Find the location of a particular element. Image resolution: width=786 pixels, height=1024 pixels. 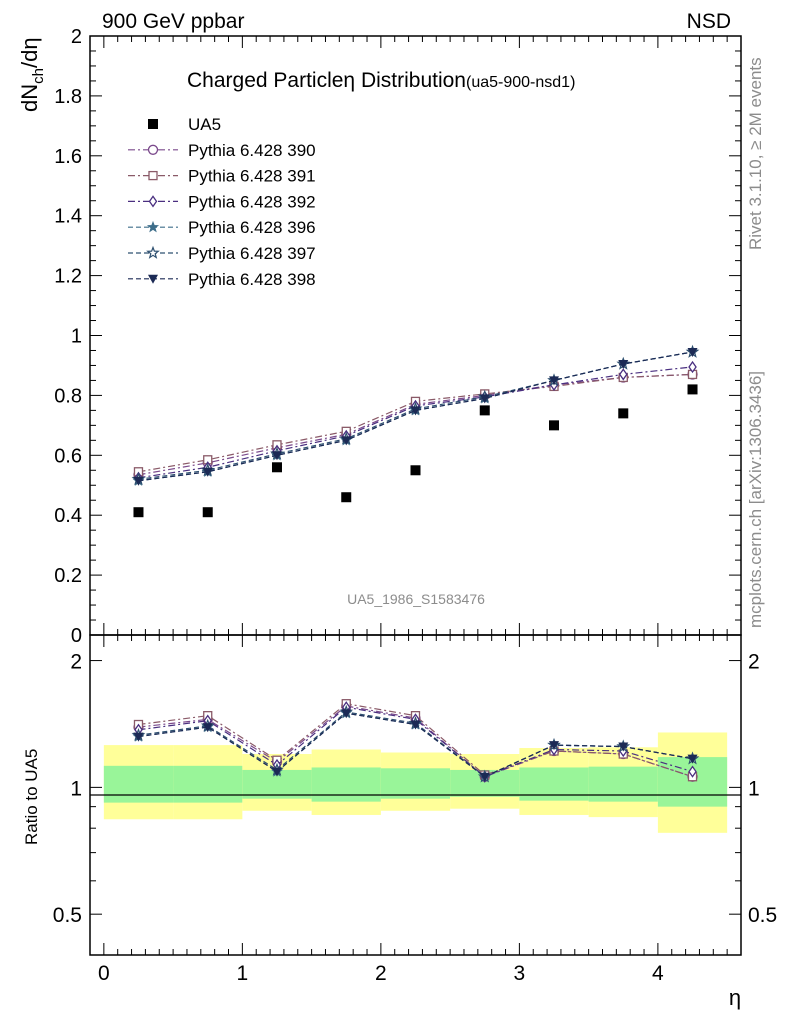

mcplots-label: mcplots.cern.ch [arXiv:1306.3436] is located at coordinates (755, 499).